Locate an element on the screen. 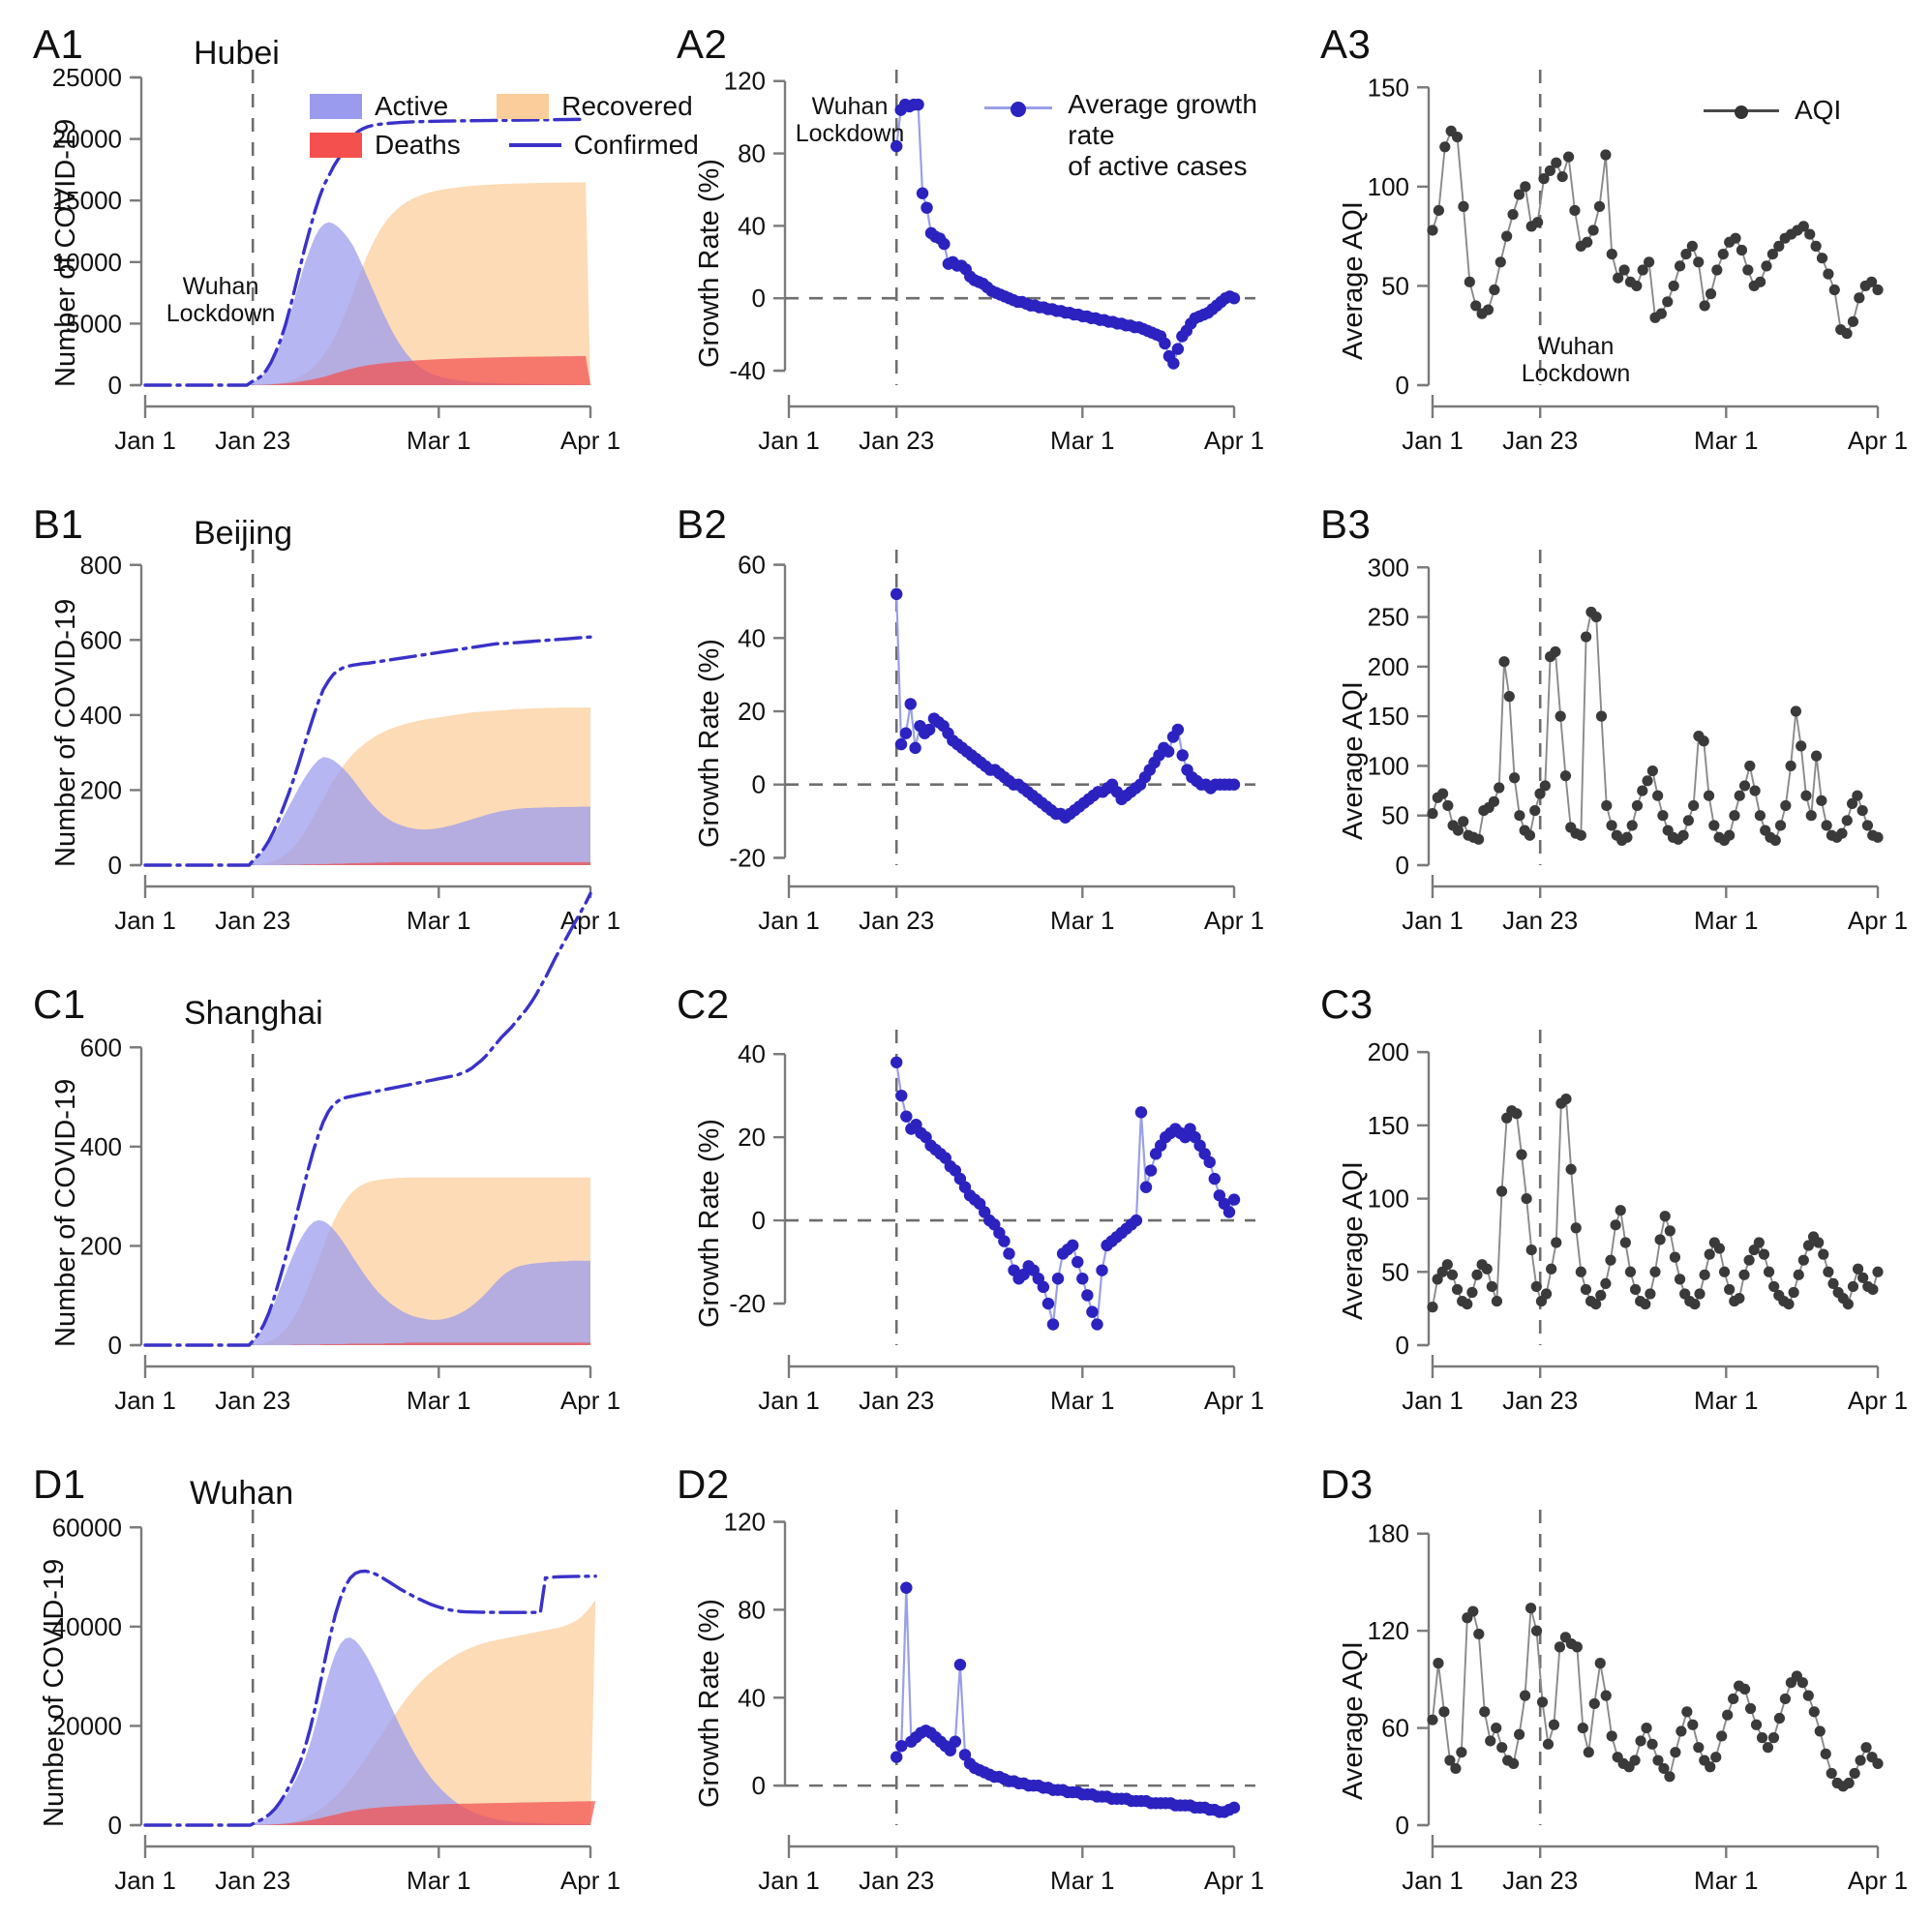 This screenshot has width=1932, height=1920. legend-item-deaths: Deaths is located at coordinates (385, 146).